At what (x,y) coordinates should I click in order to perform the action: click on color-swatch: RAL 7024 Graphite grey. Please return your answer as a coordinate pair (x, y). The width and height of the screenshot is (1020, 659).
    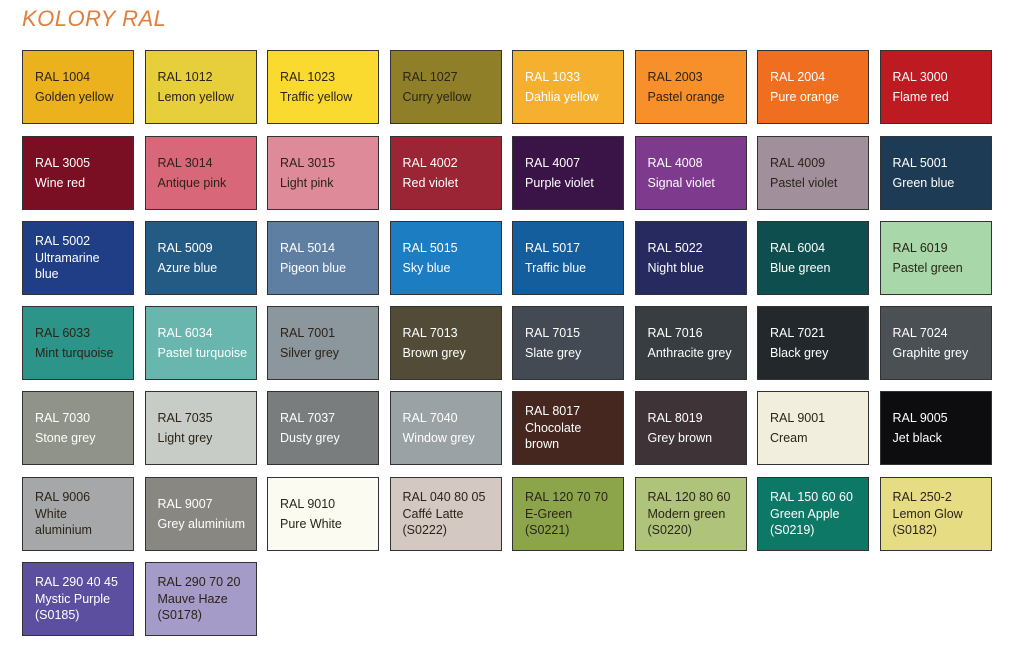
    Looking at the image, I should click on (935, 343).